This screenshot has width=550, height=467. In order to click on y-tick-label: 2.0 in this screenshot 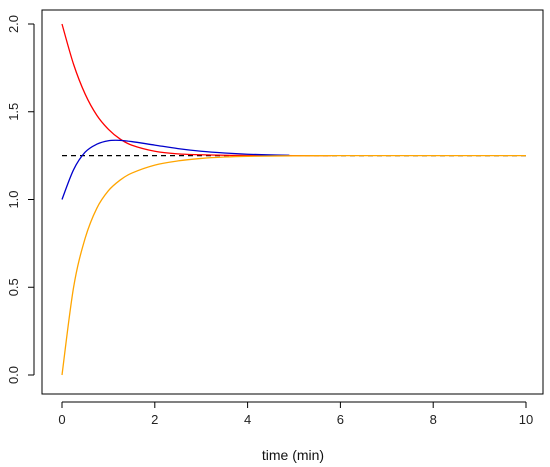, I will do `click(13, 24)`.